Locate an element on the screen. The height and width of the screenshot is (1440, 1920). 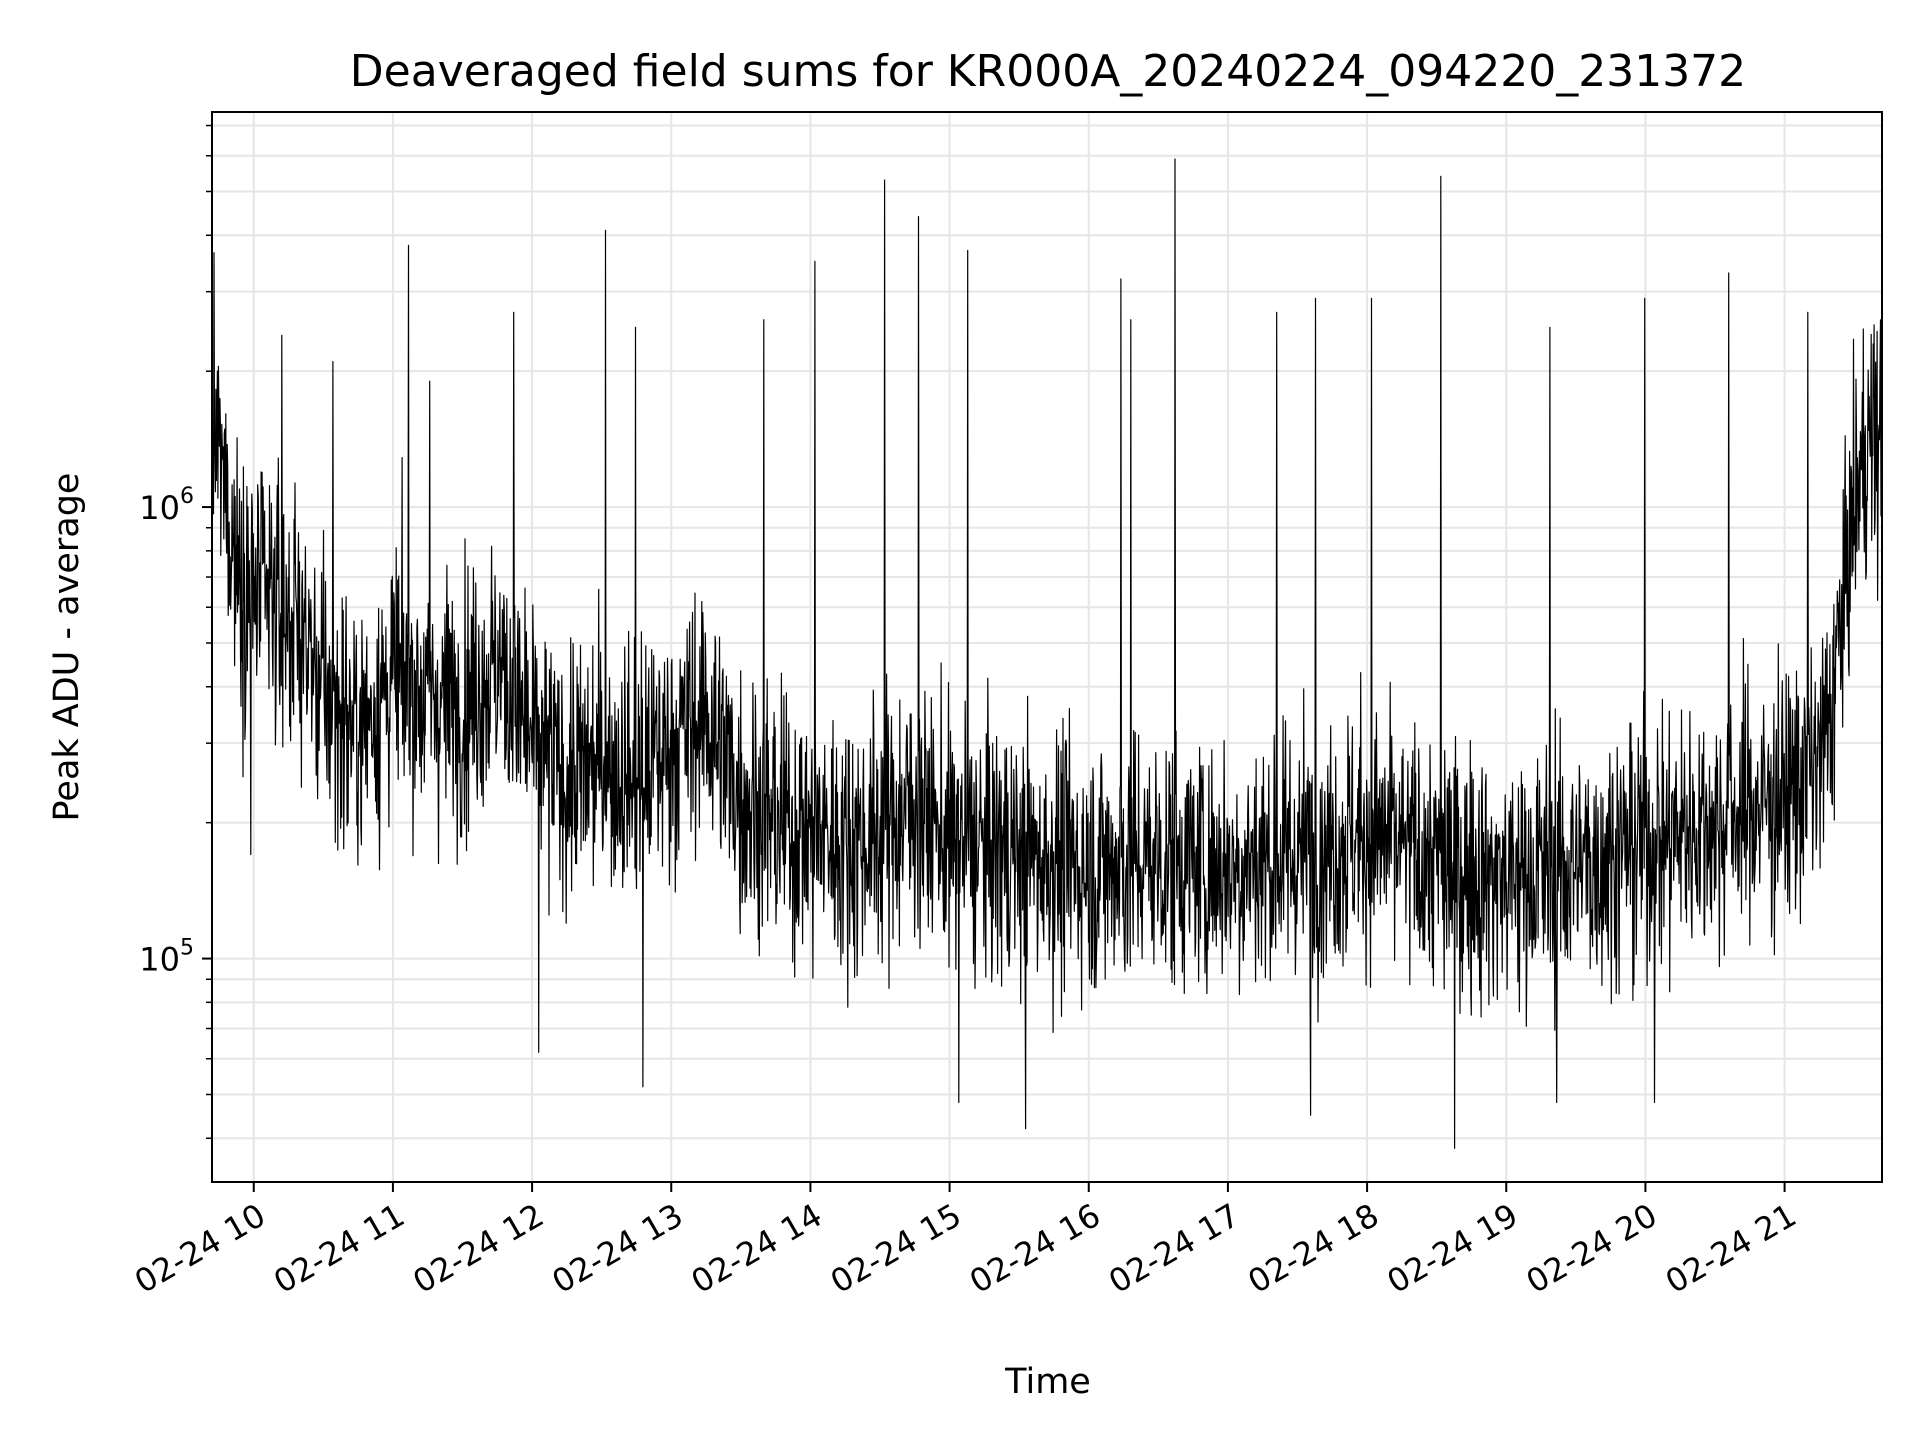
x-axis-label: Time is located at coordinates (1047, 1382).